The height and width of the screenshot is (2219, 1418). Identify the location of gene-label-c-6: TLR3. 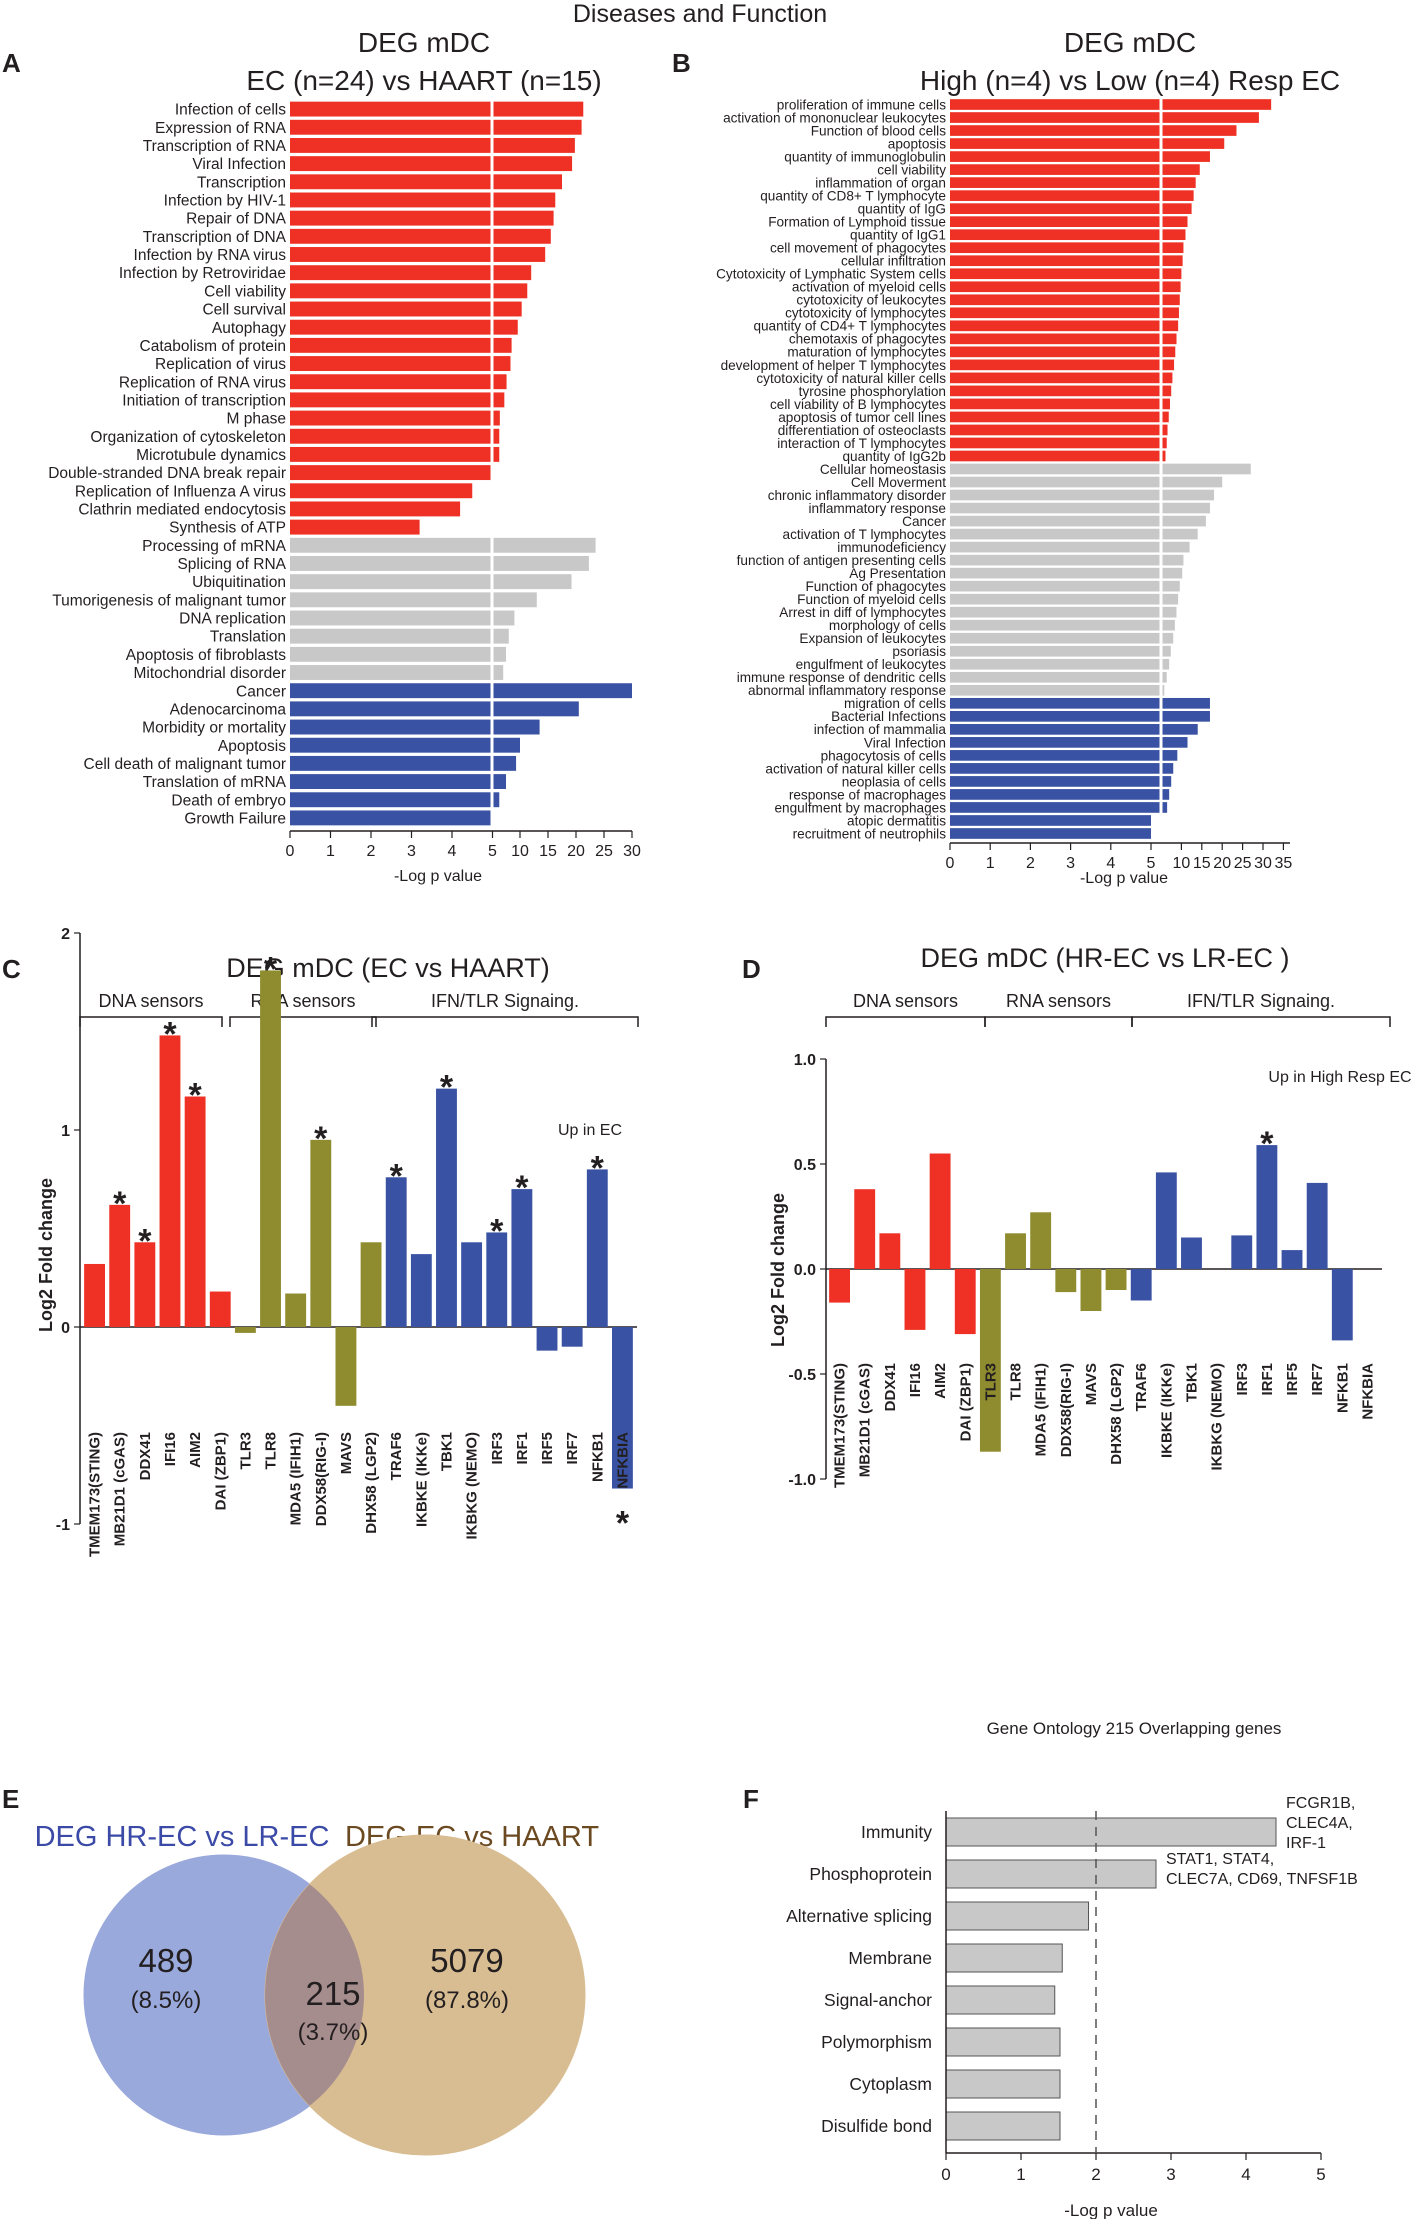
(245, 1451).